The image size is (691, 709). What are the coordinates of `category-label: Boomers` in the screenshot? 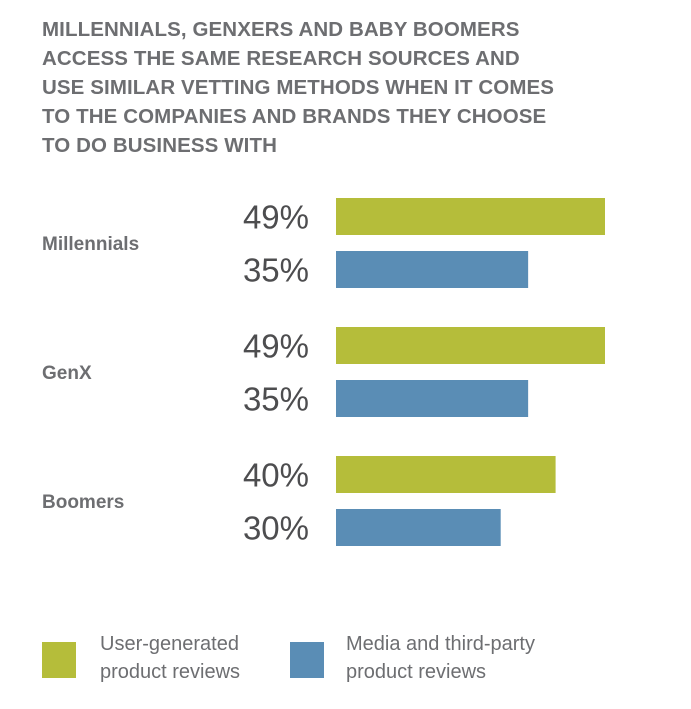 It's located at (83, 502).